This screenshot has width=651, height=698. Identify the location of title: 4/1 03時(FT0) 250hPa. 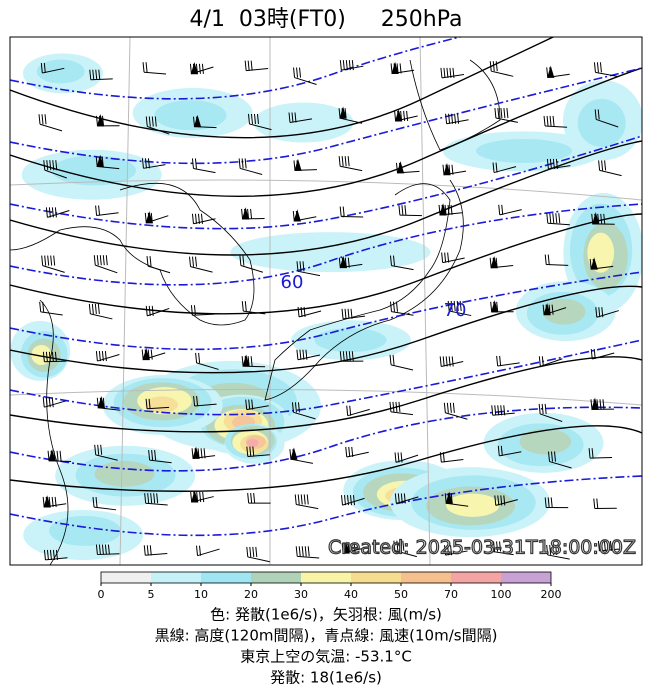
(326, 19).